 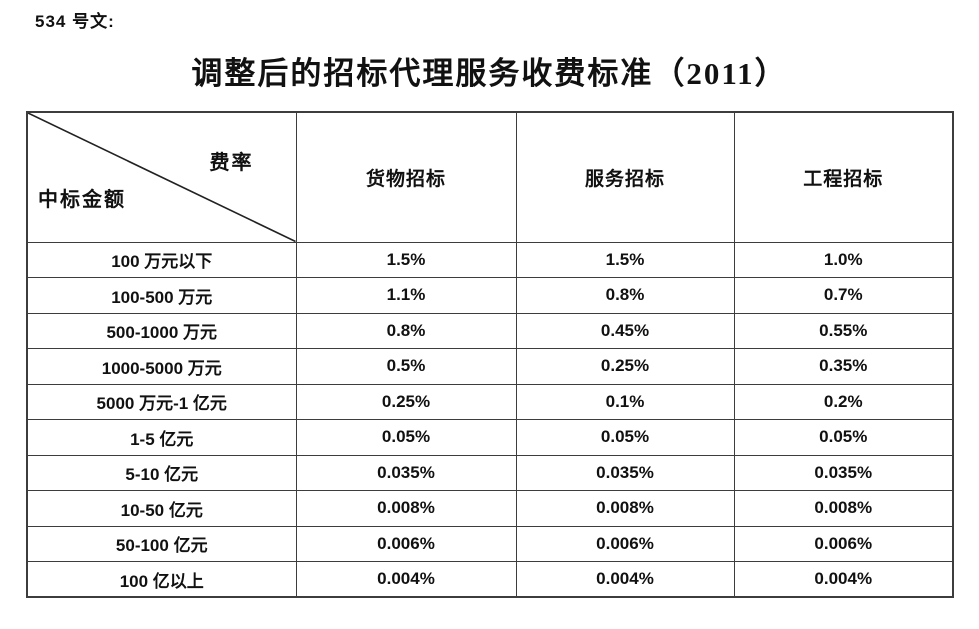 I want to click on table-row: 1-5 亿元 0.05% 0.05% 0.05%, so click(x=490, y=437).